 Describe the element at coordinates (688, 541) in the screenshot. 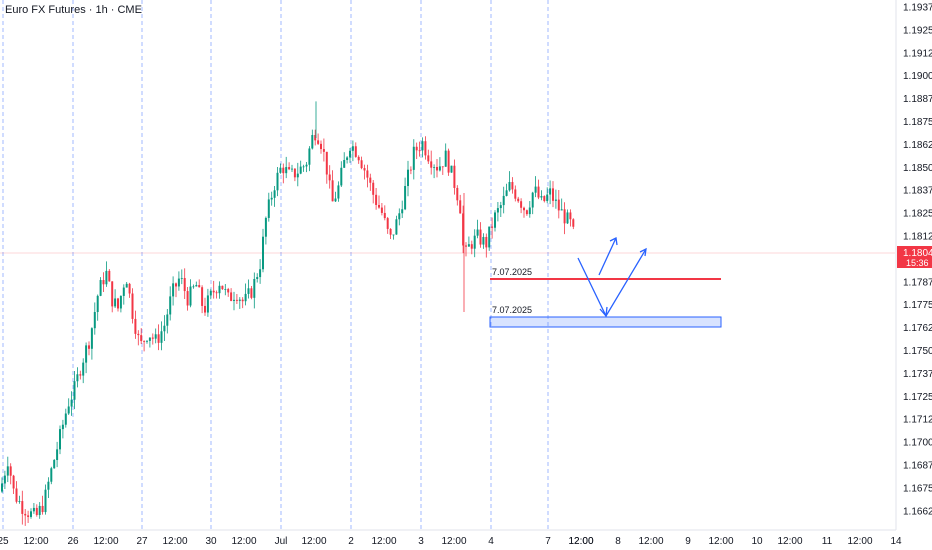

I see `time-tick-label: 9` at that location.